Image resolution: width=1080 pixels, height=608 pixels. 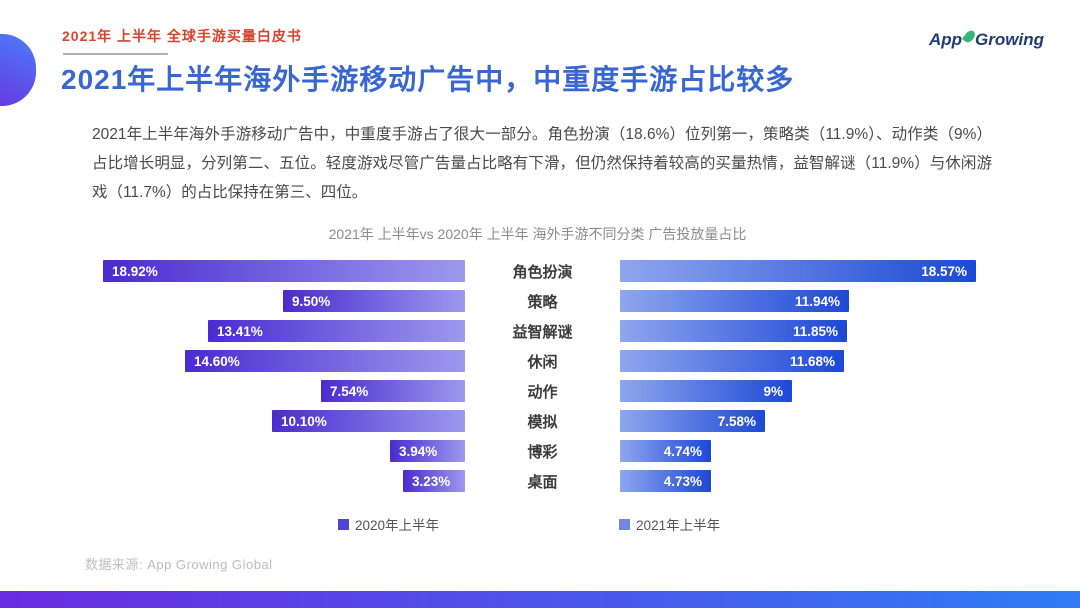 I want to click on bar-2021: 4.74%, so click(x=665, y=451).